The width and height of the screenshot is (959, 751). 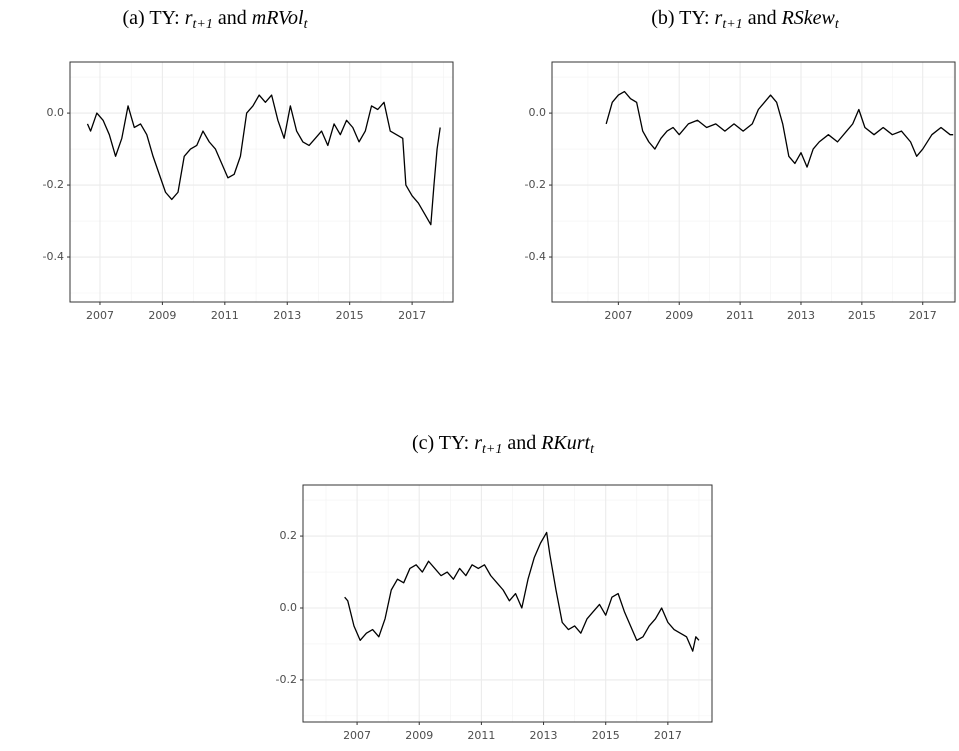 I want to click on title-part: (a) TY:, so click(x=154, y=18).